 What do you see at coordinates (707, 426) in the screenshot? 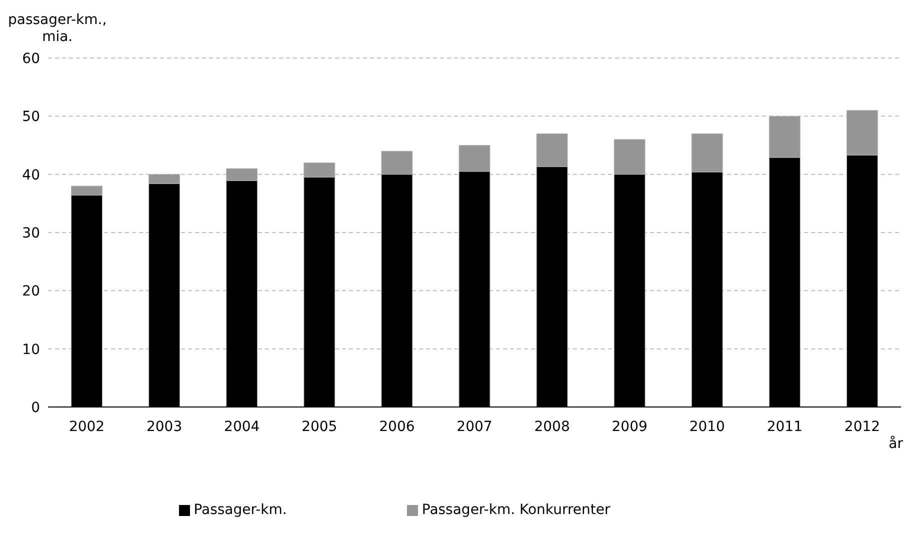
I see `x-tick-label: 2010` at bounding box center [707, 426].